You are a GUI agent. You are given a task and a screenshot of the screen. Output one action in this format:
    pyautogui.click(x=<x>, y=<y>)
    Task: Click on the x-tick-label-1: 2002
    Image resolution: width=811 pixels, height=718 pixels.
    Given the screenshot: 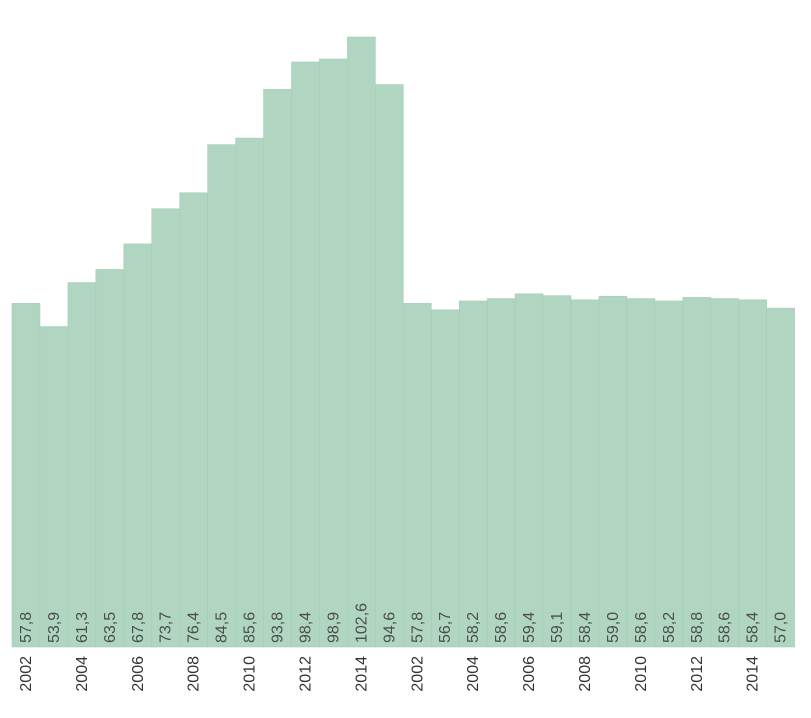 What is the action you would take?
    pyautogui.click(x=26, y=674)
    